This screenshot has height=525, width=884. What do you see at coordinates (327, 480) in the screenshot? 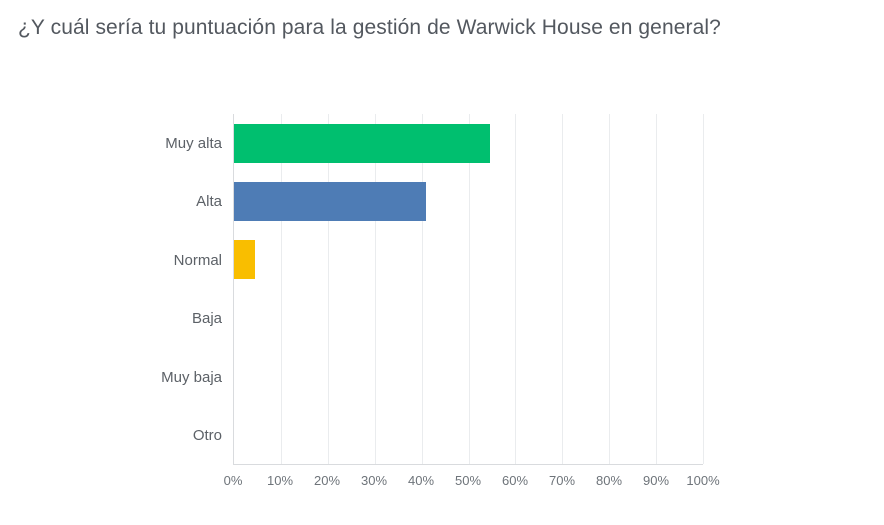
I see `x-tick-label-20: 20%` at bounding box center [327, 480].